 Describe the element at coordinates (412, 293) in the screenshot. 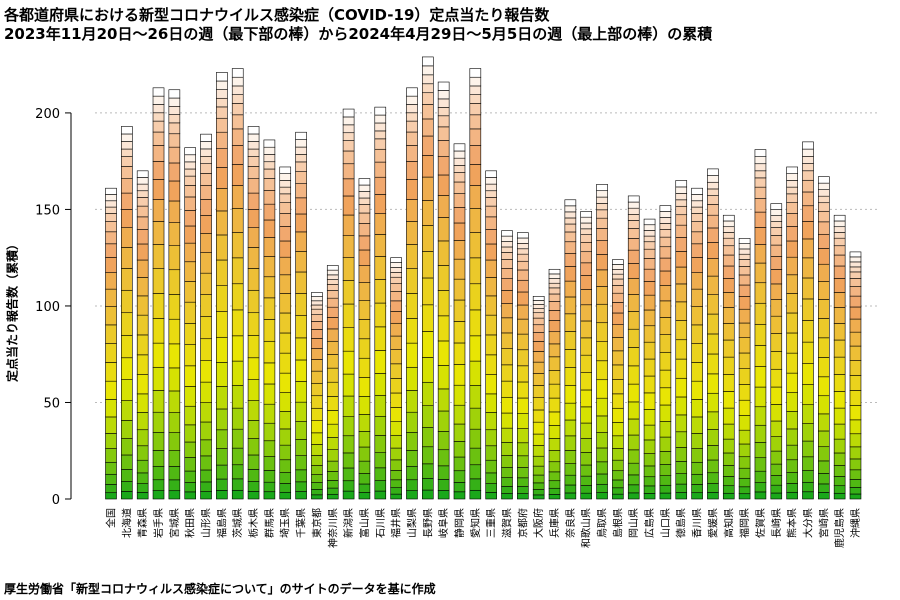

I see `bar-山梨県` at that location.